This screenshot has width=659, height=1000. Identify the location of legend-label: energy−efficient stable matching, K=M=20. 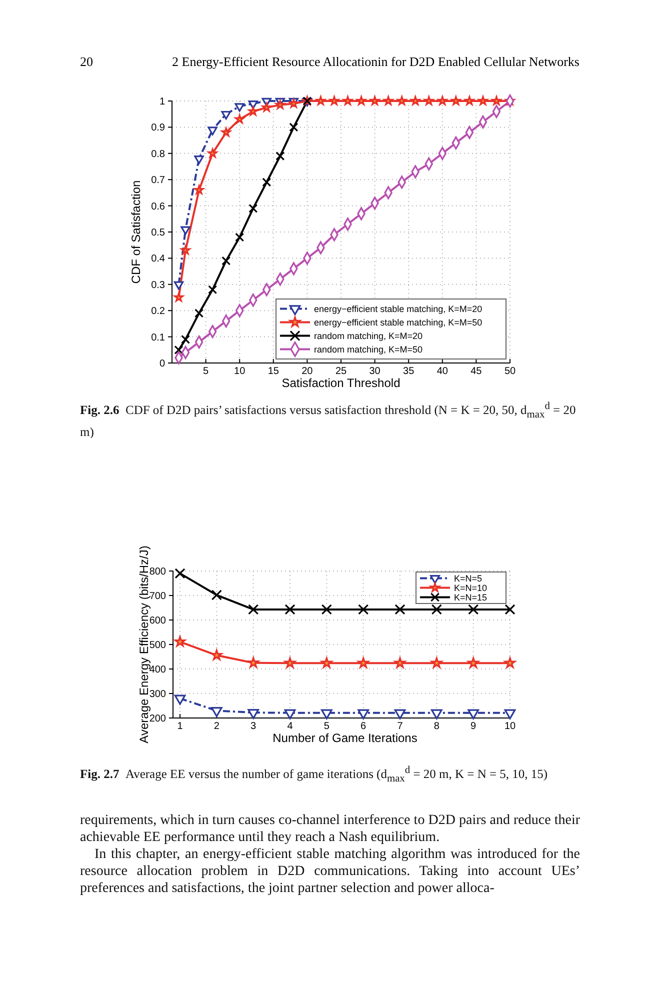
(398, 309).